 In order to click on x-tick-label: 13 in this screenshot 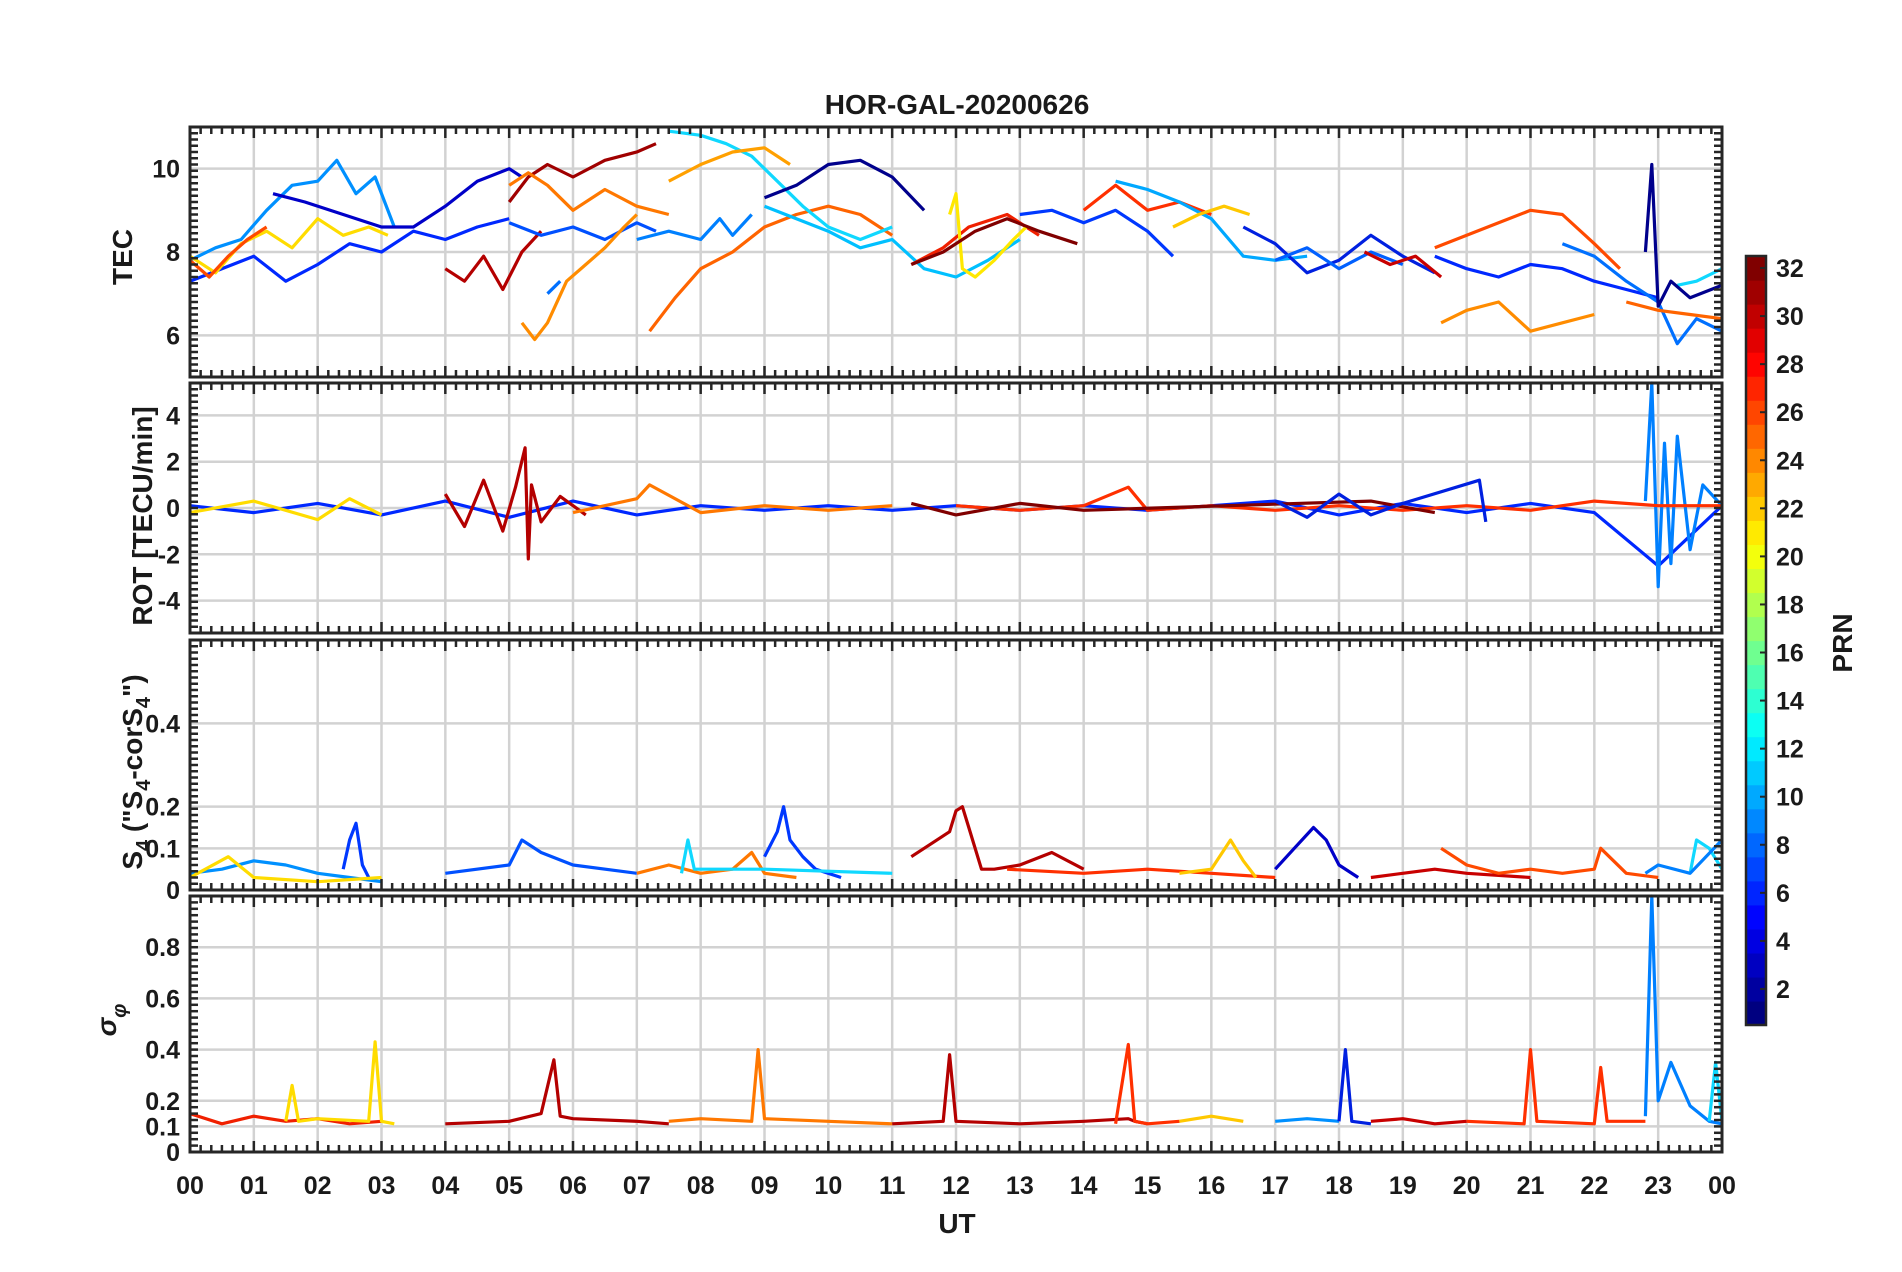, I will do `click(1020, 1186)`.